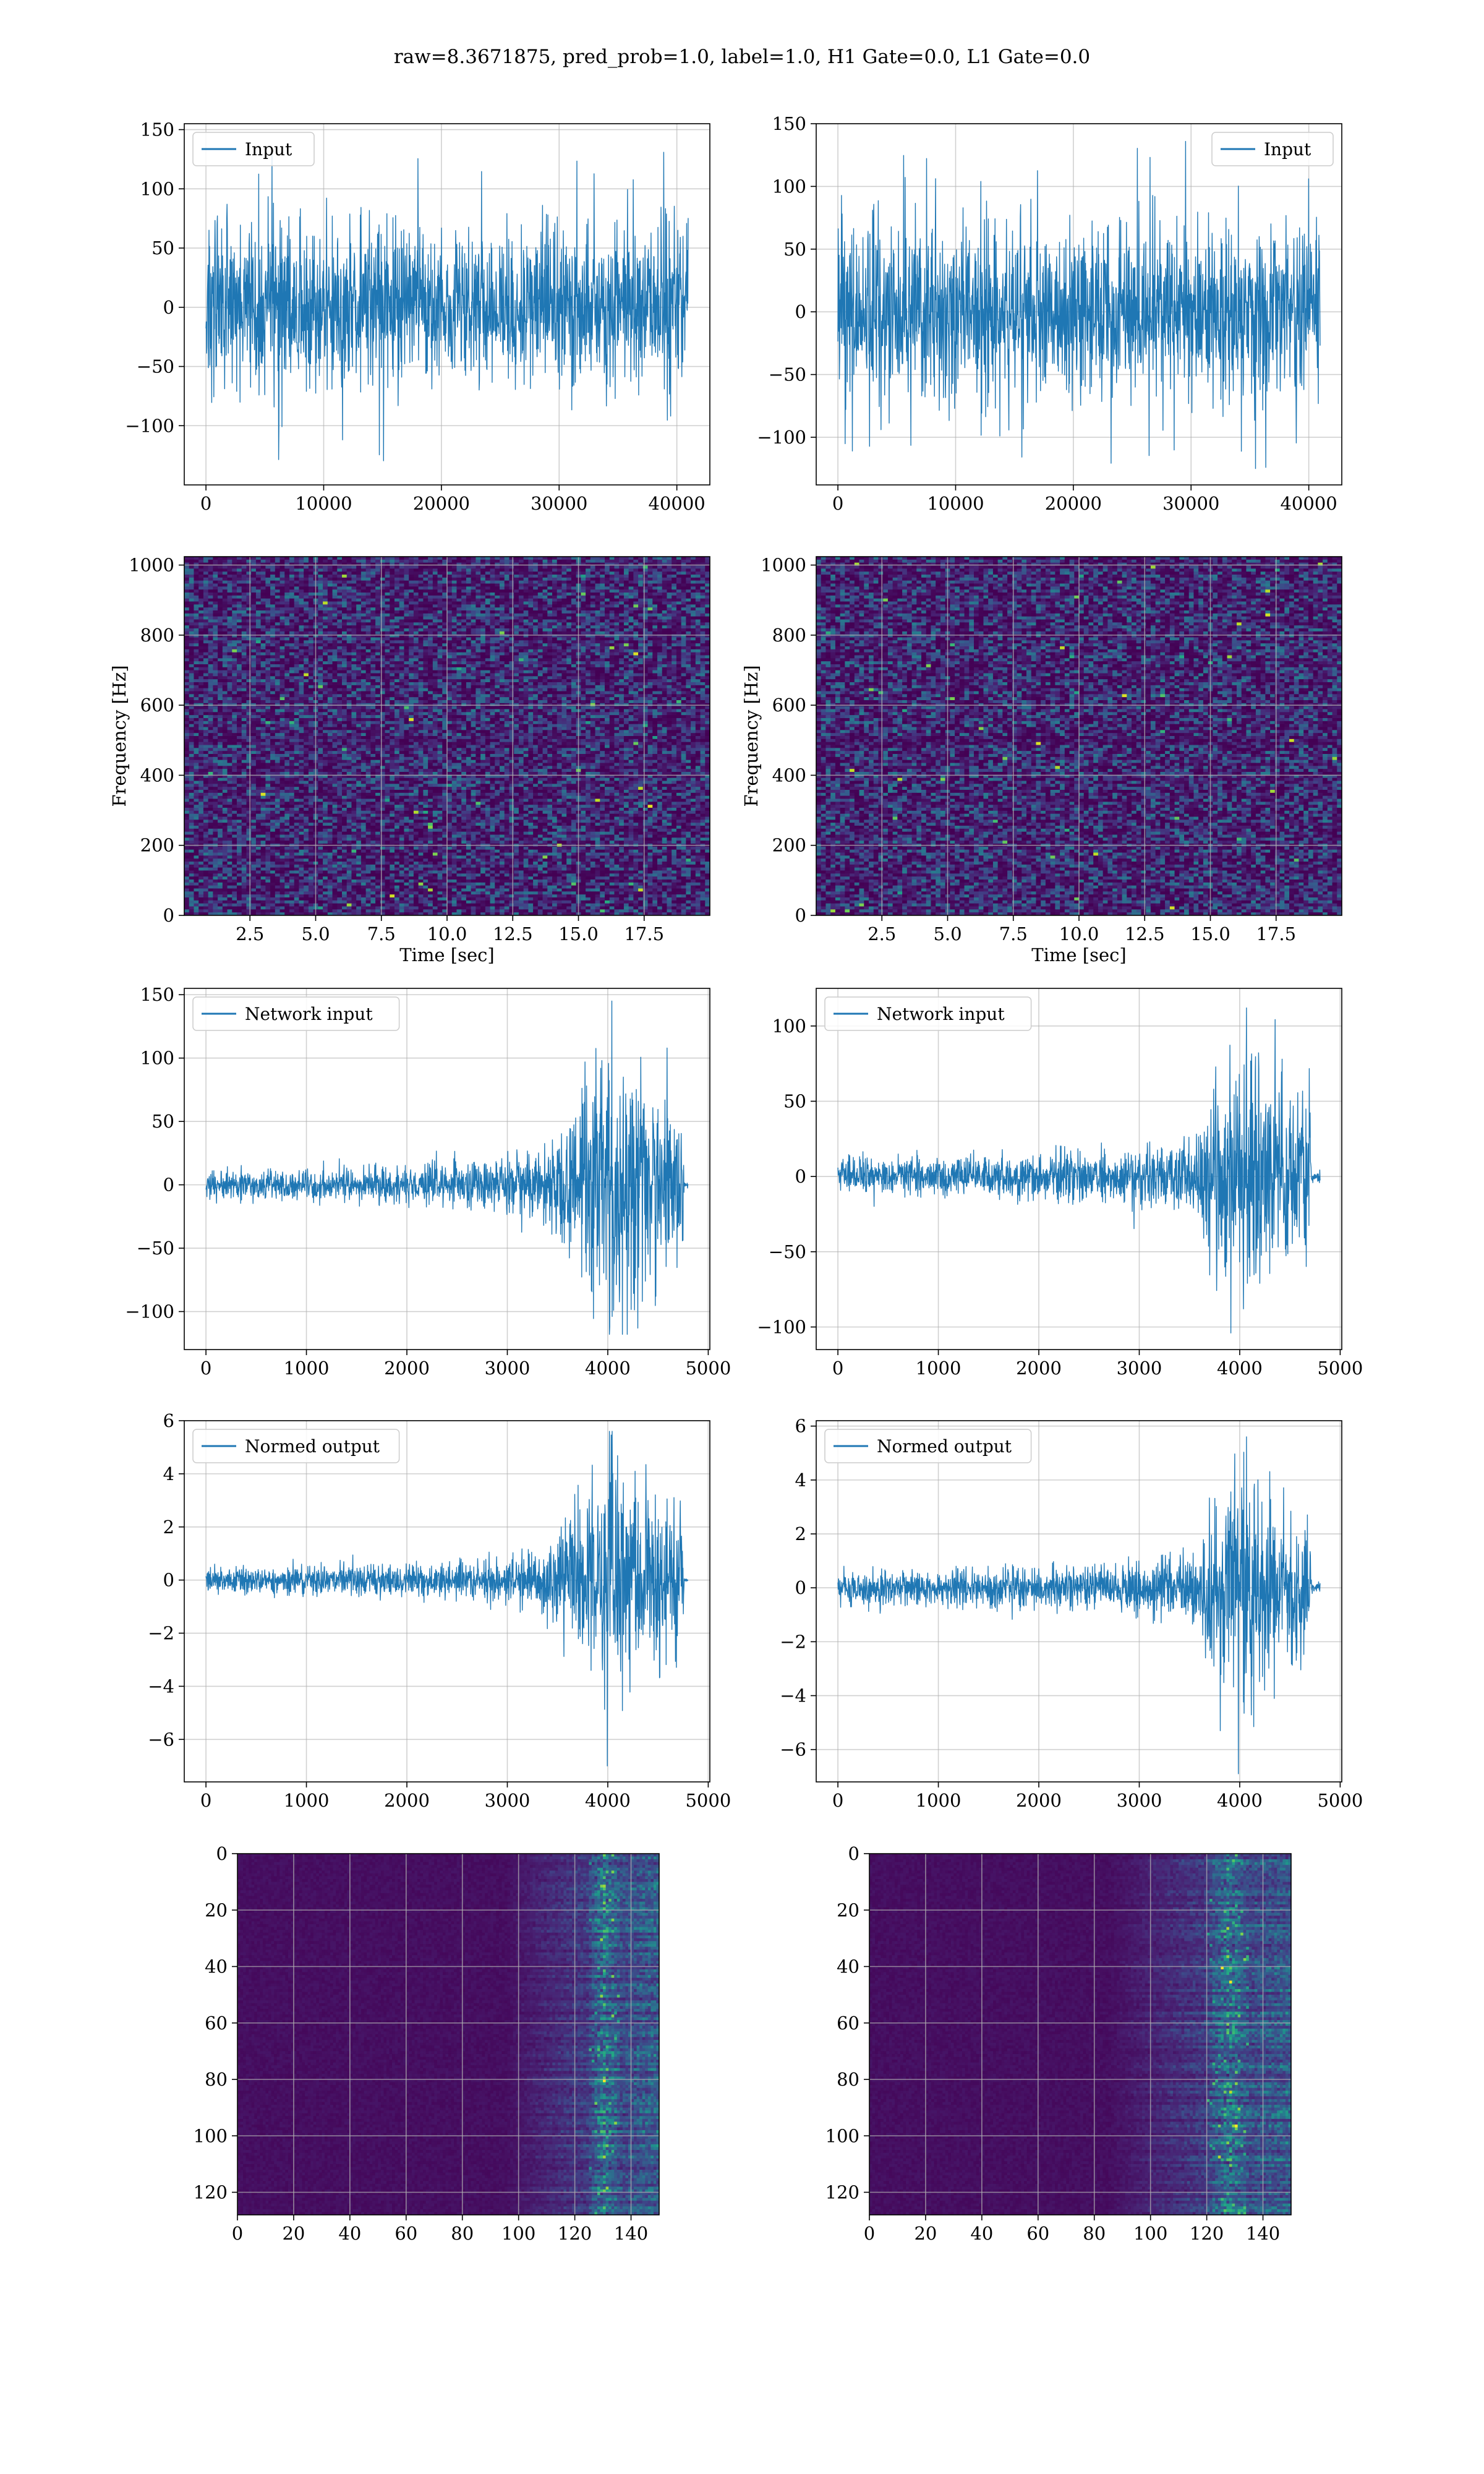 The height and width of the screenshot is (2474, 1484). I want to click on spectrogram-left-xtick-label: 17.5, so click(644, 933).